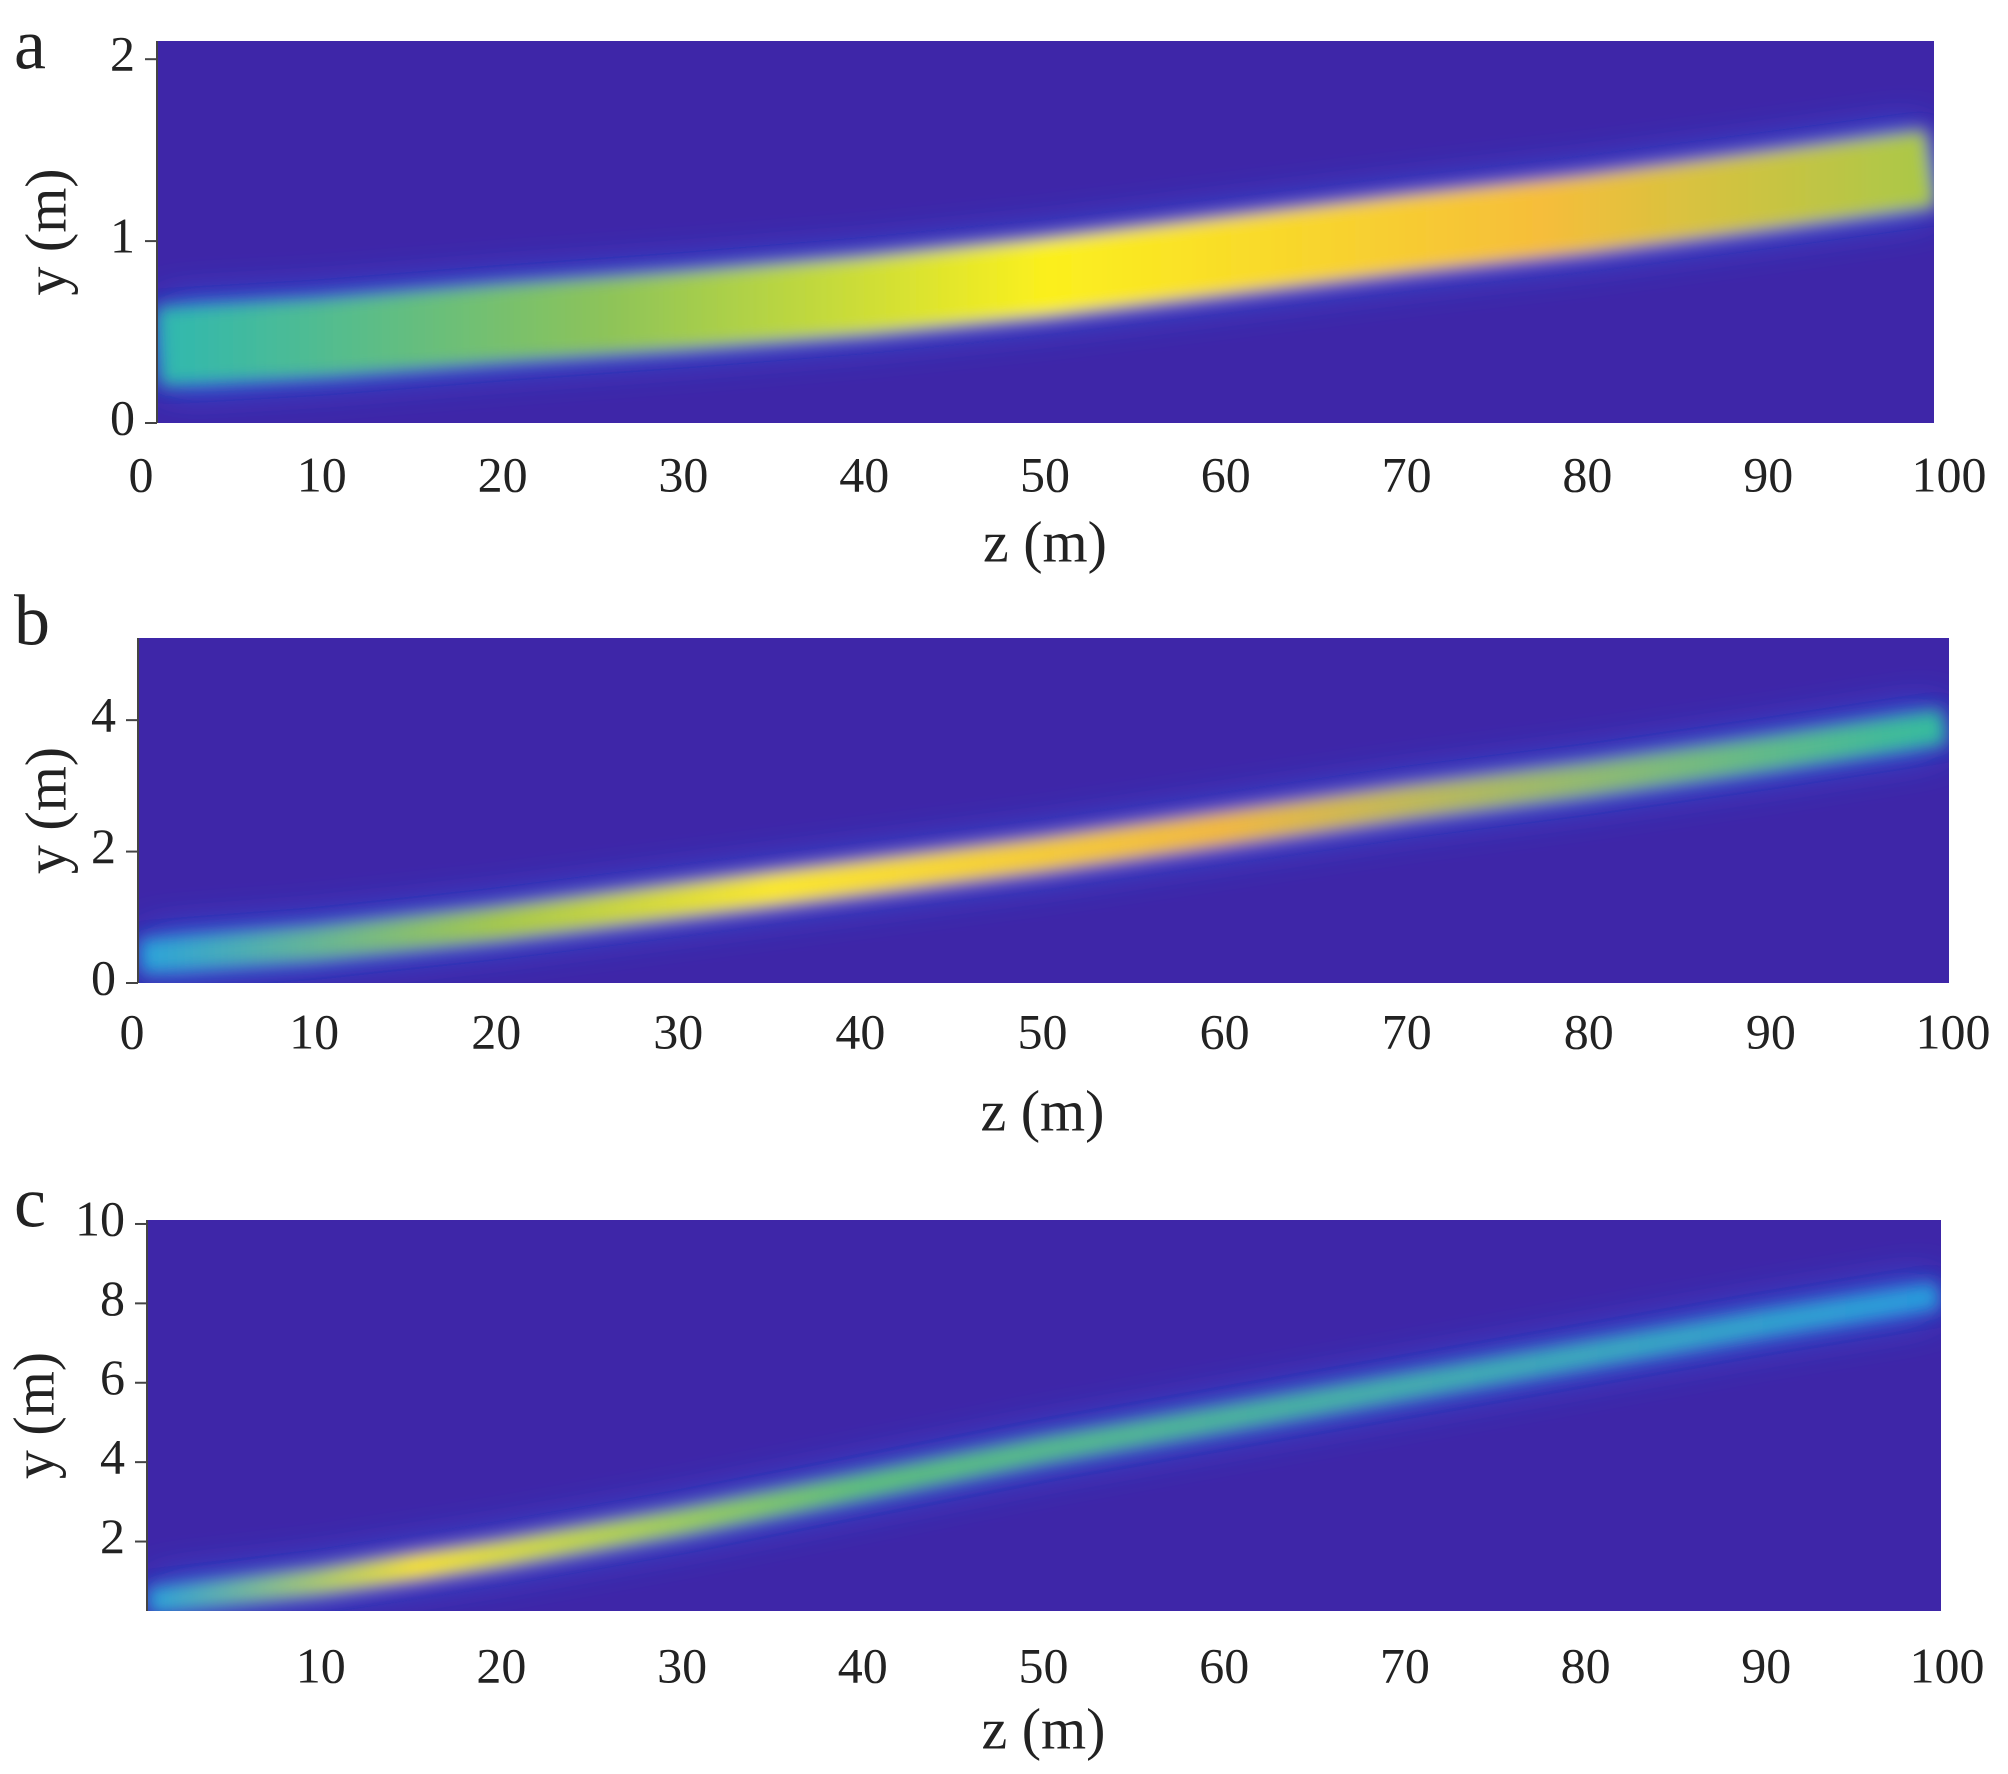  Describe the element at coordinates (32, 621) in the screenshot. I see `panel-label: b` at that location.